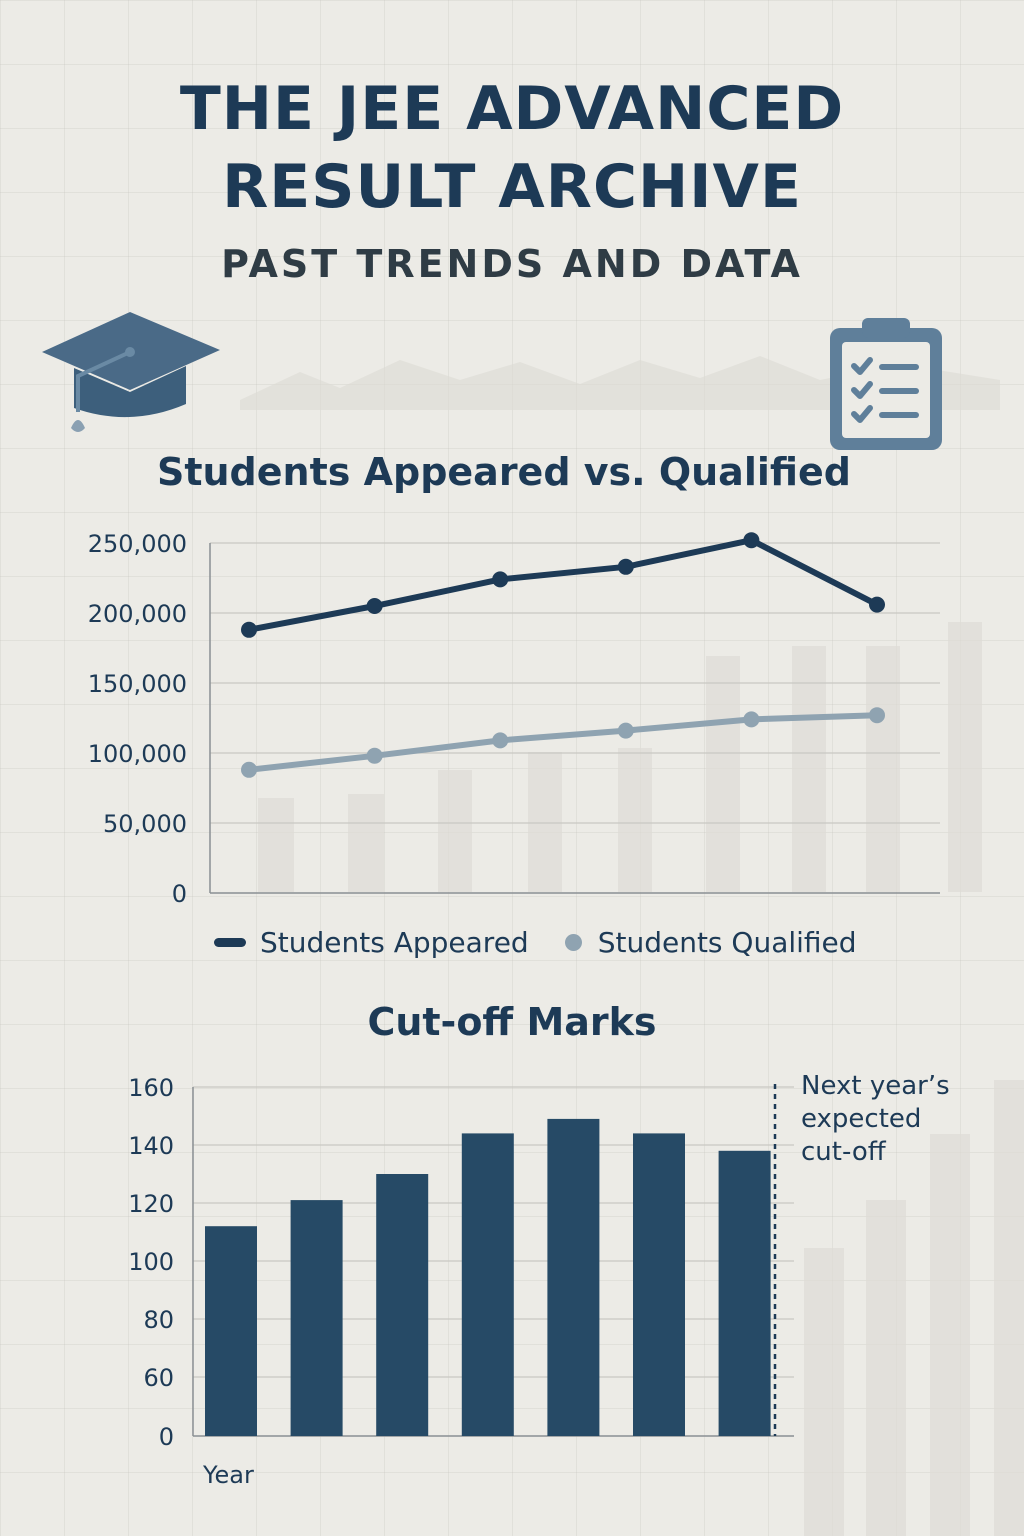 The height and width of the screenshot is (1536, 1024). I want to click on bar-chart-y-tick-label: 140, so click(151, 1146).